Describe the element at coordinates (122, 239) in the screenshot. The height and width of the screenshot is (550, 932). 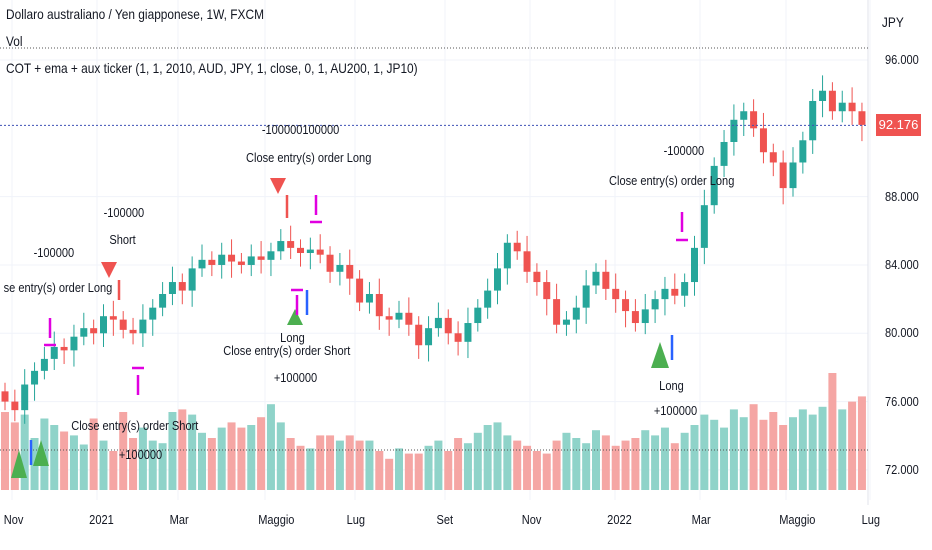
I see `annotation: Short` at that location.